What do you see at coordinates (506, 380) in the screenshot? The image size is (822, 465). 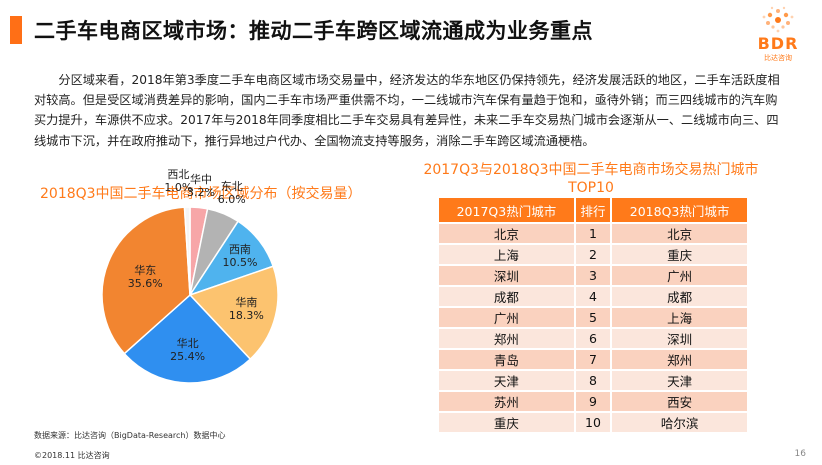 I see `city-2017: 天津` at bounding box center [506, 380].